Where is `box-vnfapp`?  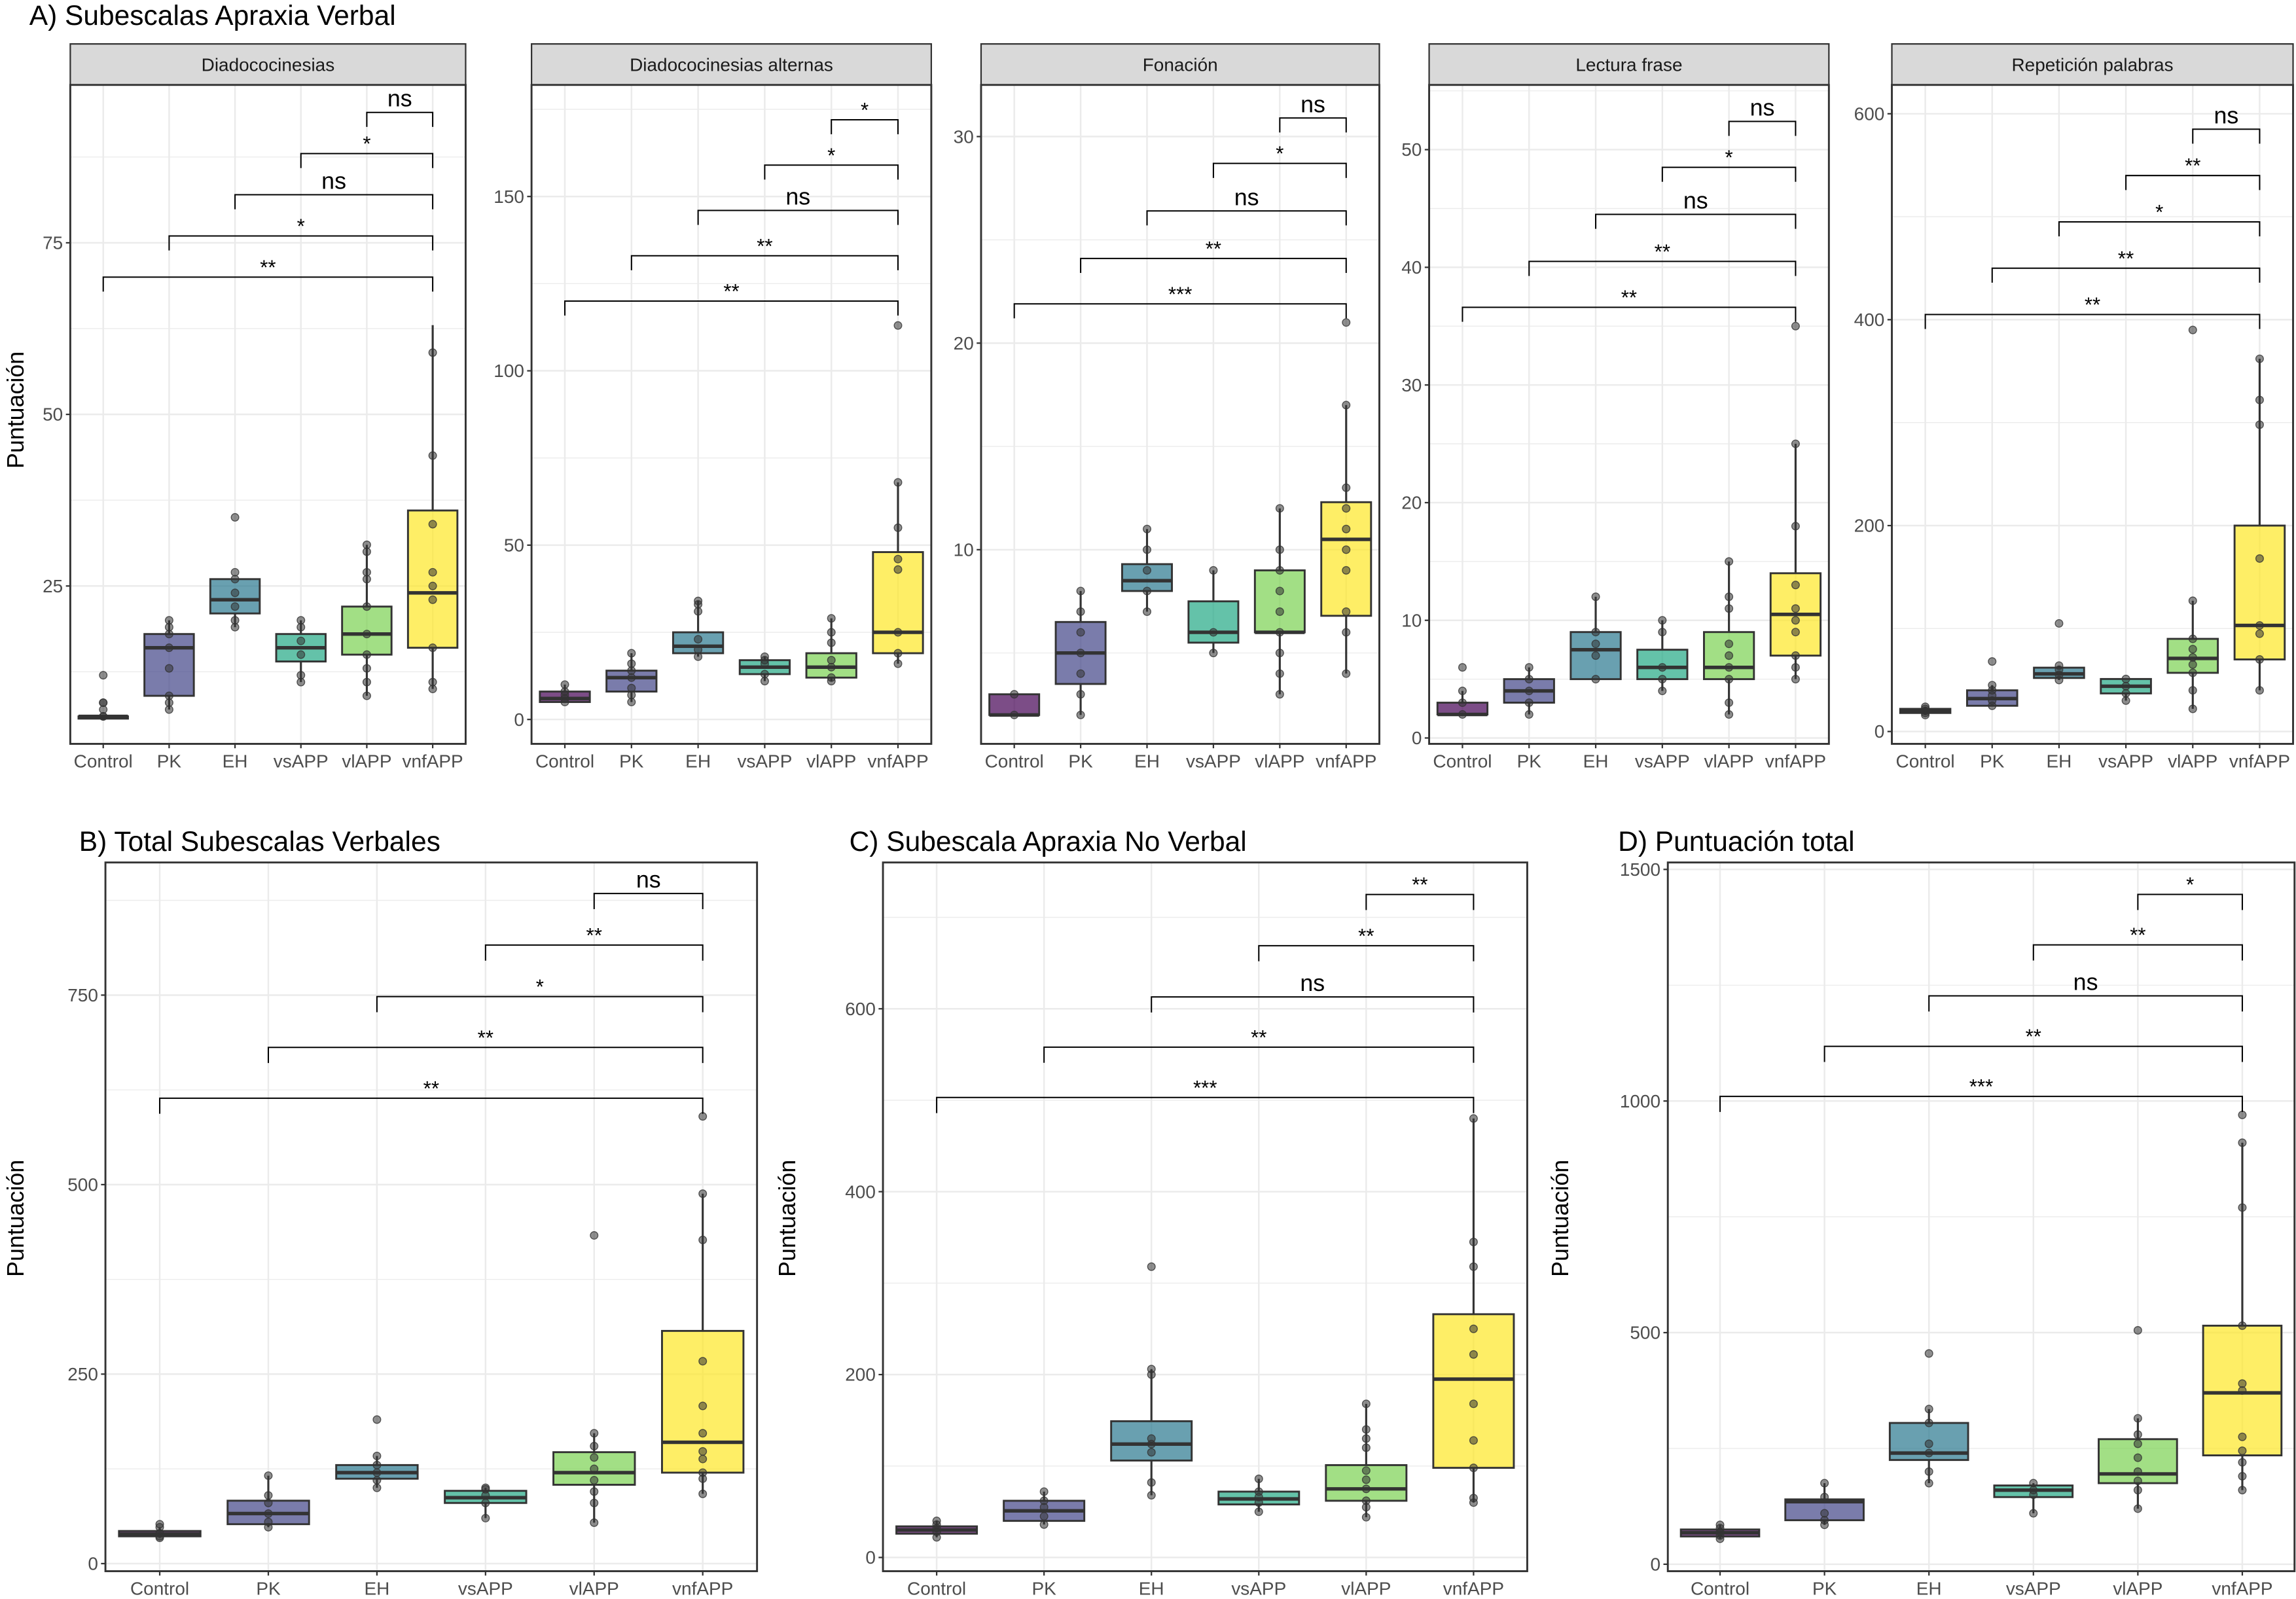
box-vnfapp is located at coordinates (1346, 498).